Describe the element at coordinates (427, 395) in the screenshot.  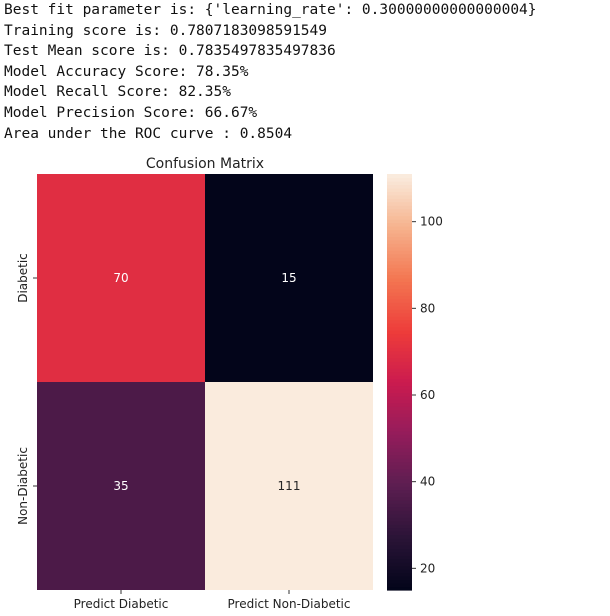
I see `colorbar-tick-label: 60` at that location.